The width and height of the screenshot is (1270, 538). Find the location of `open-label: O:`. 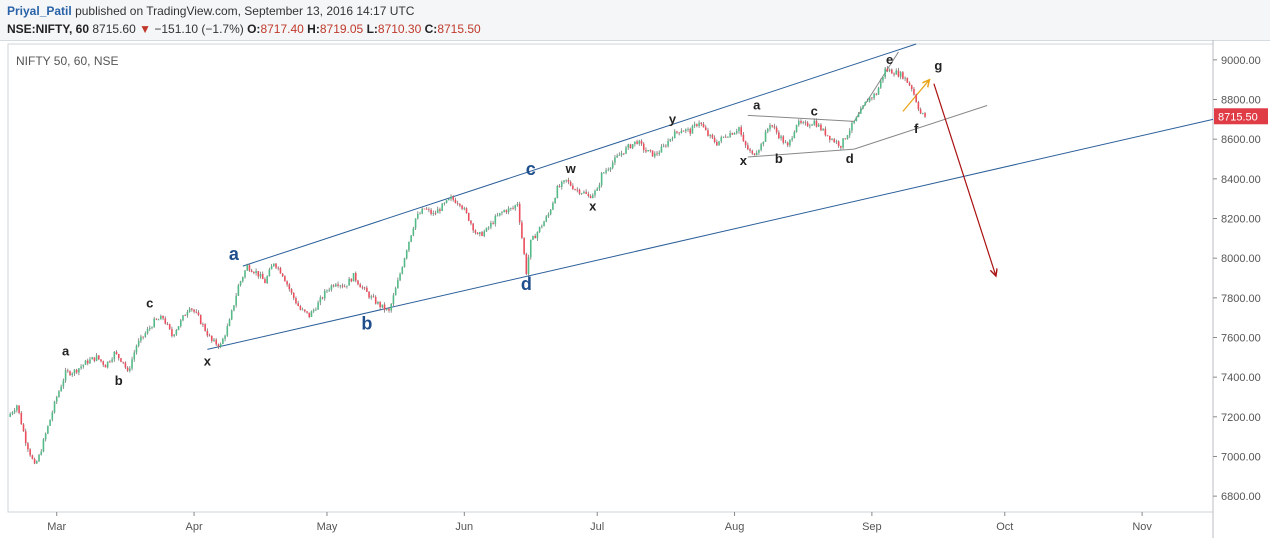

open-label: O: is located at coordinates (254, 29).